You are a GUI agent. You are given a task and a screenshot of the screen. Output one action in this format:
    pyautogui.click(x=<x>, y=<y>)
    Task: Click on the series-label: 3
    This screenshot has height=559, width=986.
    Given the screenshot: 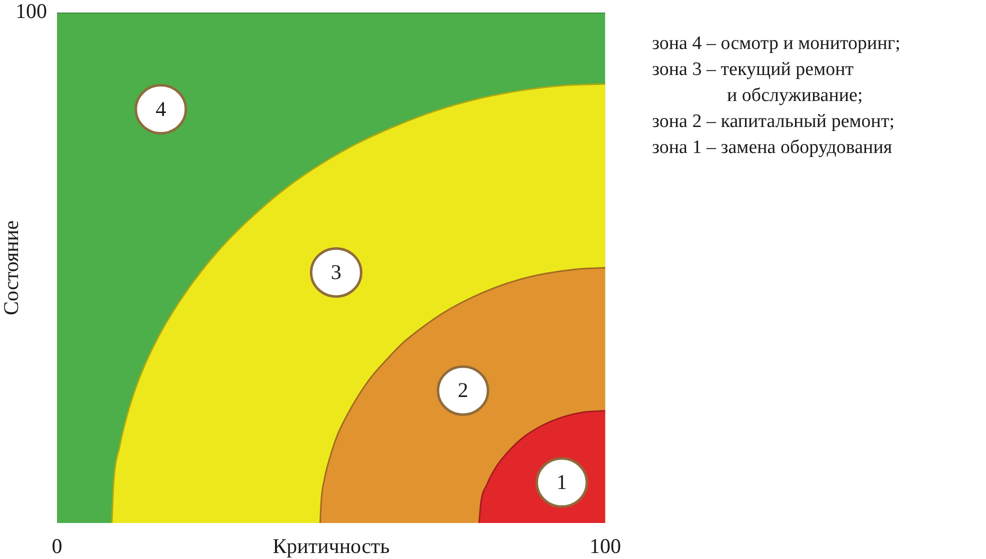 What is the action you would take?
    pyautogui.click(x=336, y=272)
    